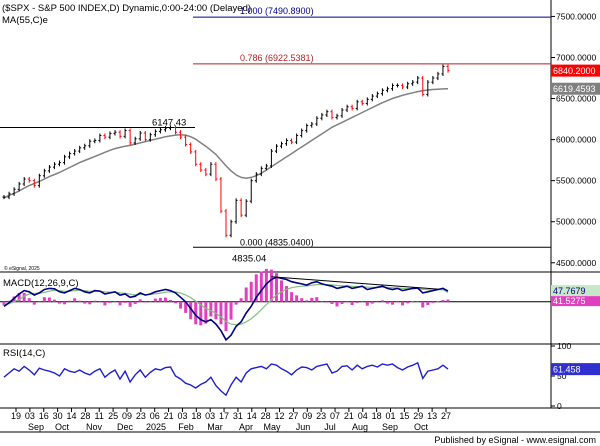  I want to click on month-label: 2025, so click(156, 427).